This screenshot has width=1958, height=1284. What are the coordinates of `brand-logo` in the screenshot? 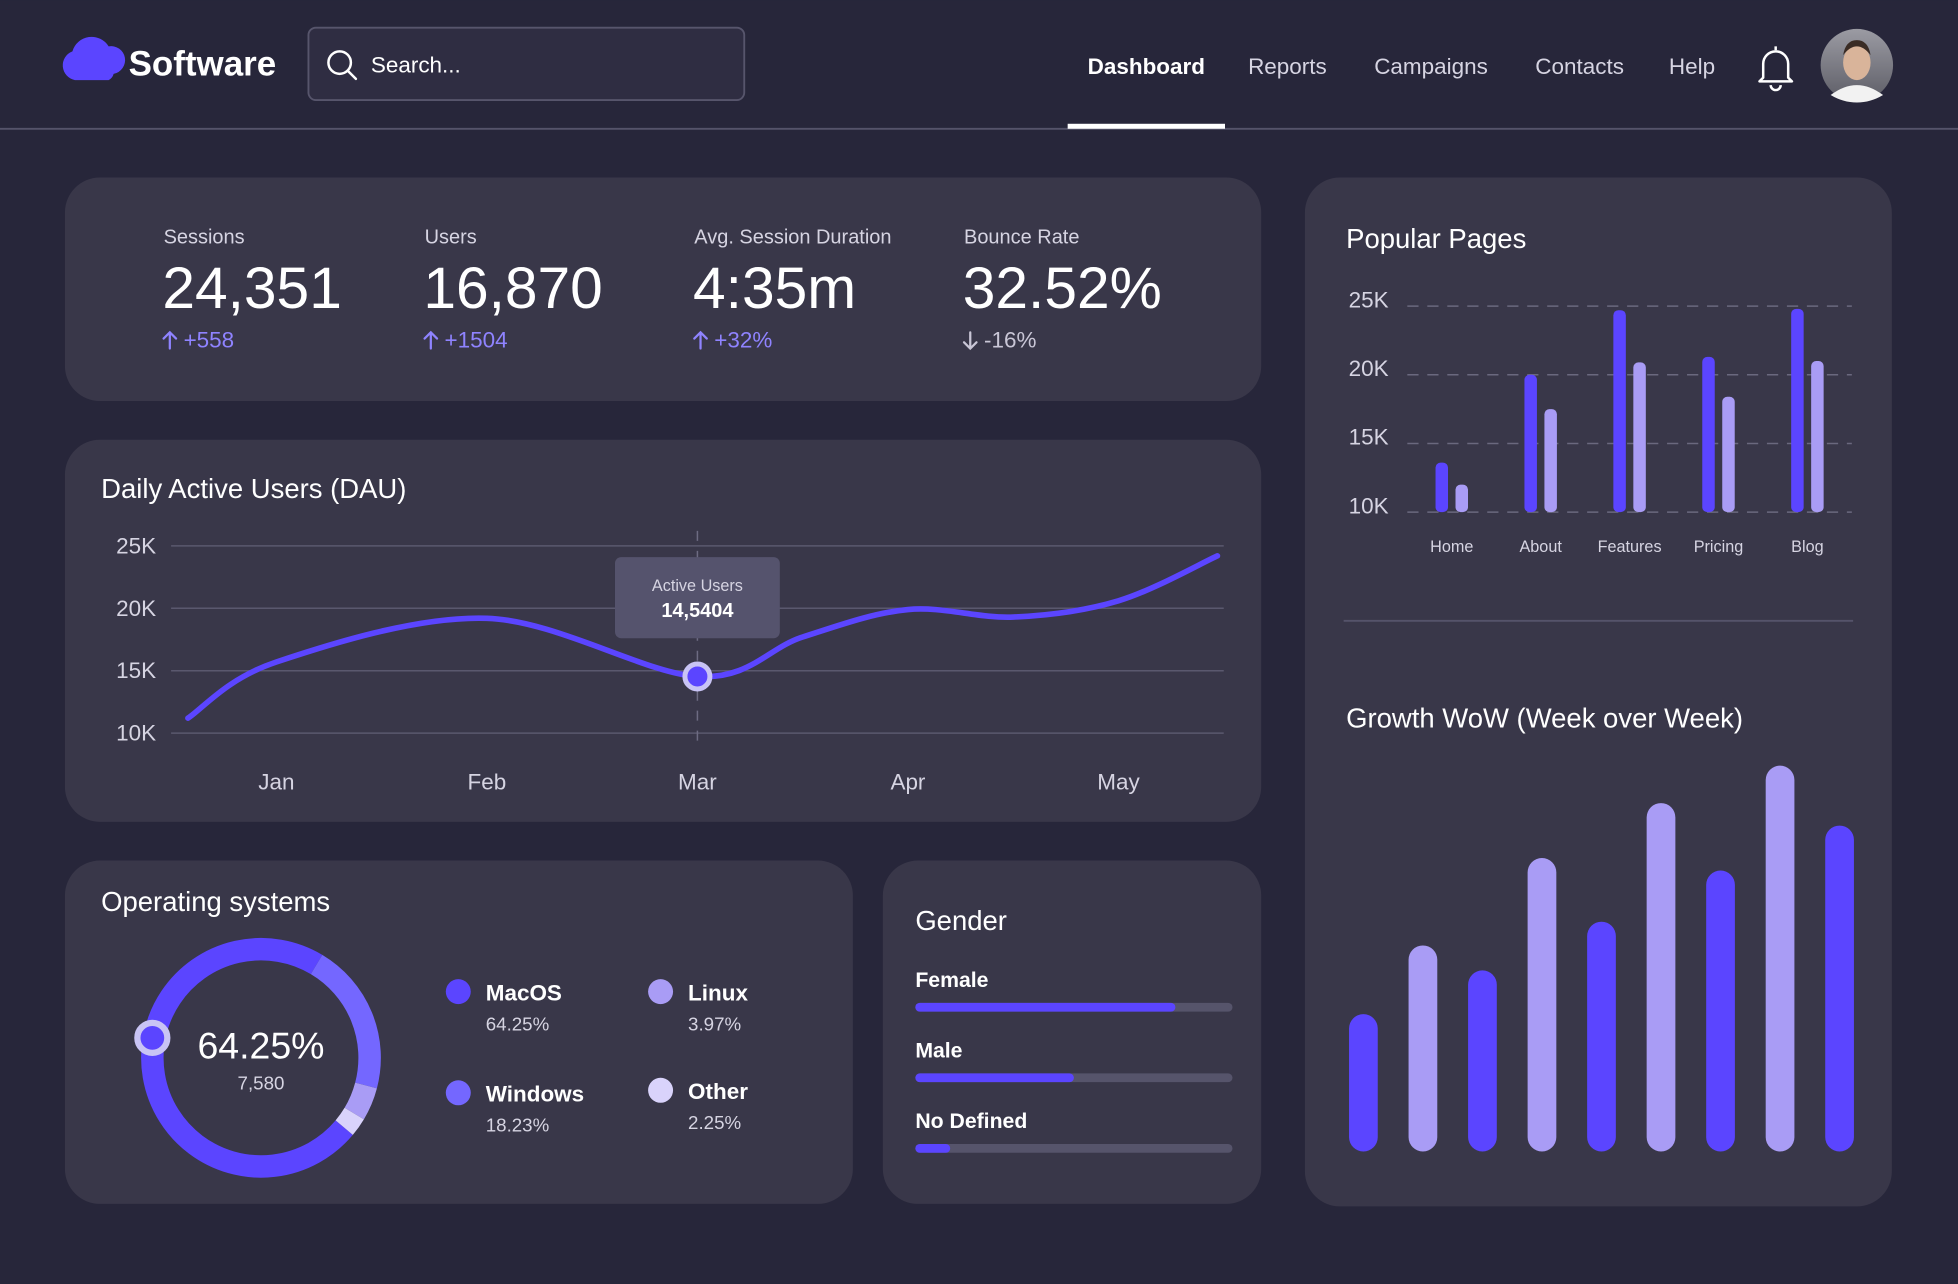 It's located at (94, 58).